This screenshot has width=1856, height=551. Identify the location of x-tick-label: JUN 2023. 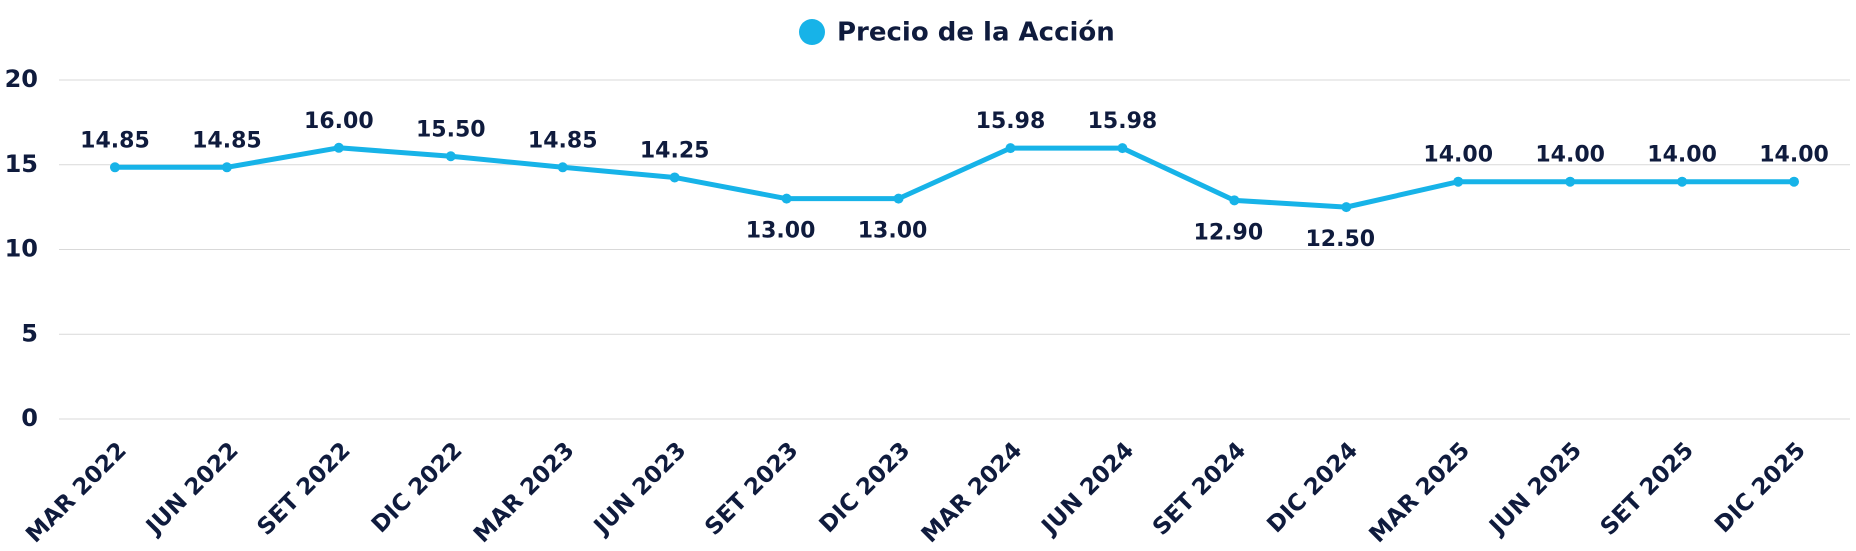
(640, 489).